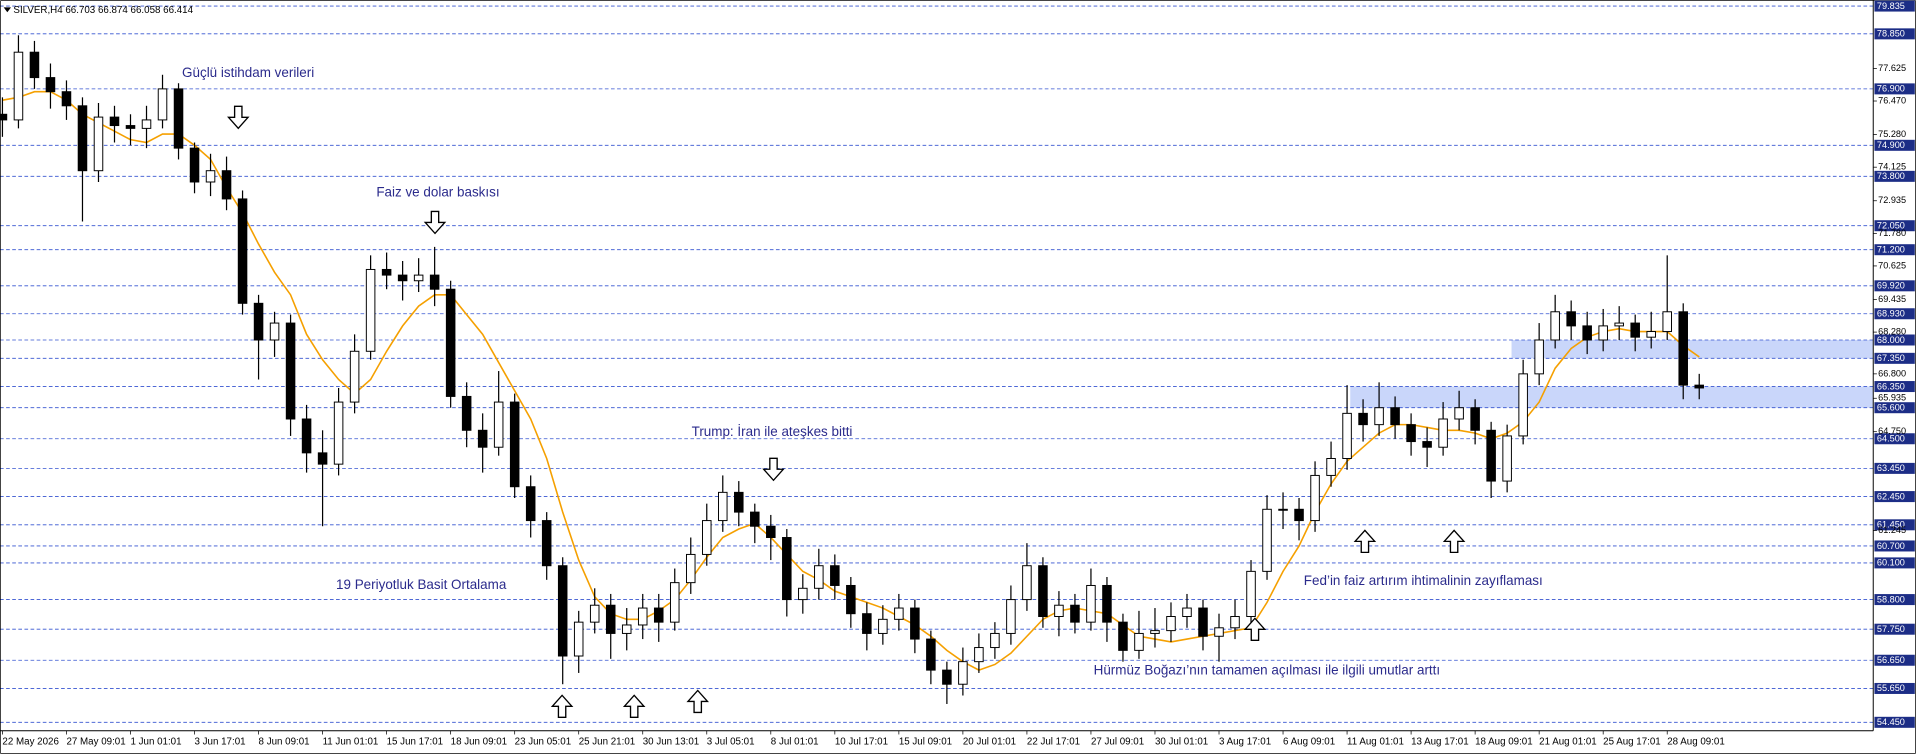  Describe the element at coordinates (1892, 332) in the screenshot. I see `y-tick-label: 68.280` at that location.